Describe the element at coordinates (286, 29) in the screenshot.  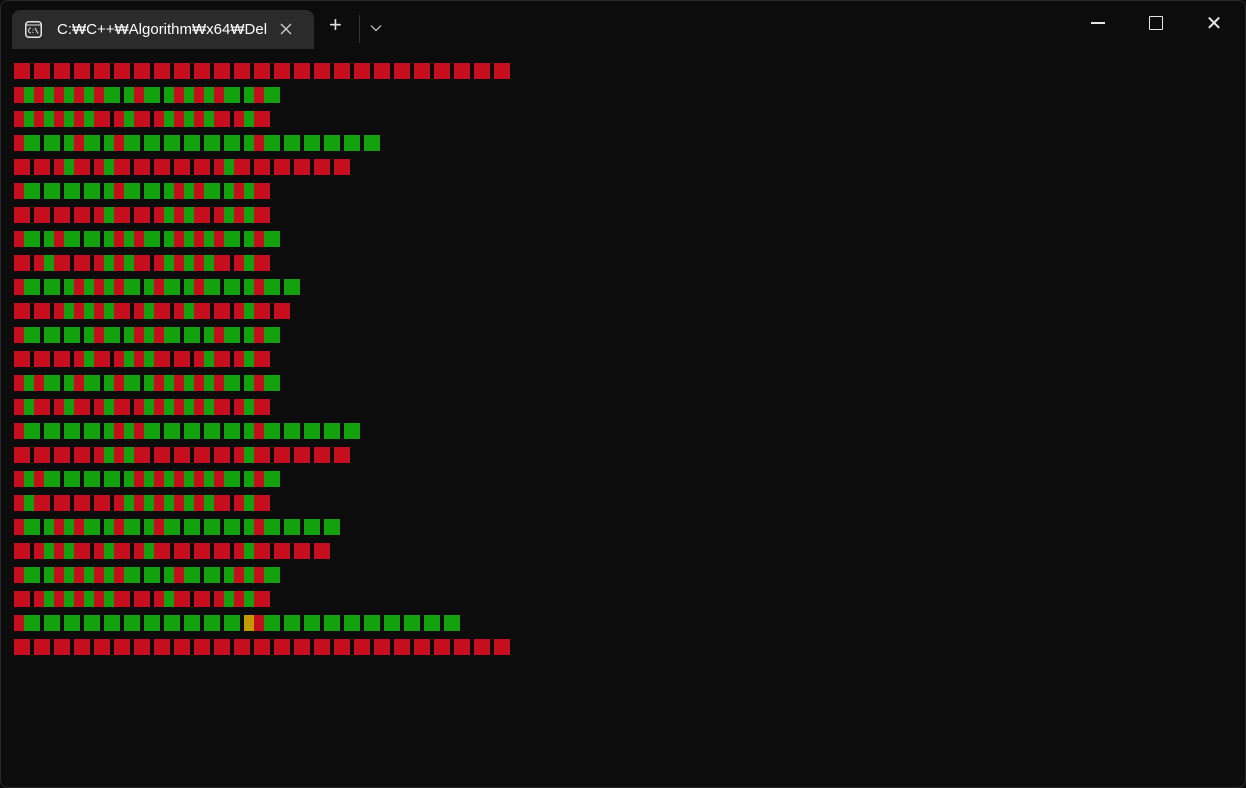
I see `tab-close-icon` at that location.